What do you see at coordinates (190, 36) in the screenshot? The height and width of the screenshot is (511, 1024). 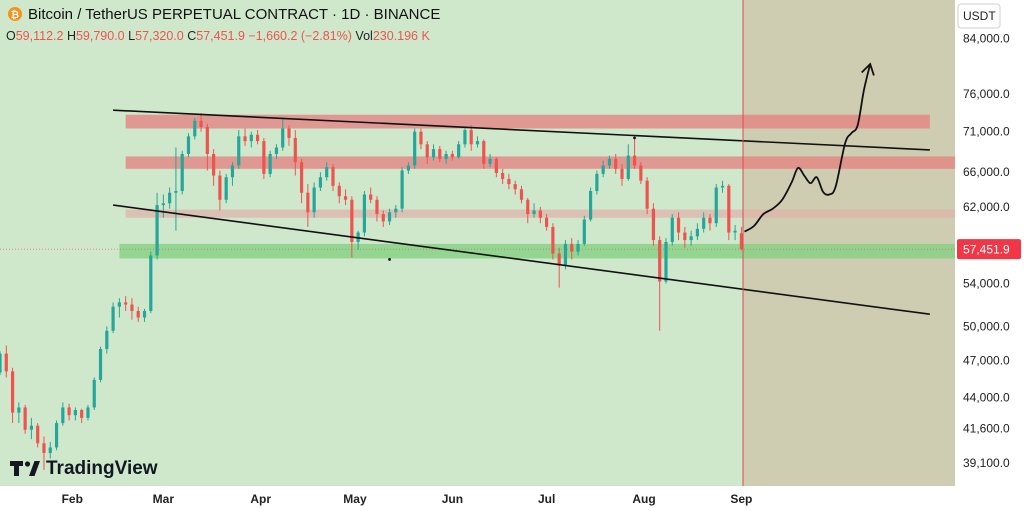 I see `ohlc-key: C` at bounding box center [190, 36].